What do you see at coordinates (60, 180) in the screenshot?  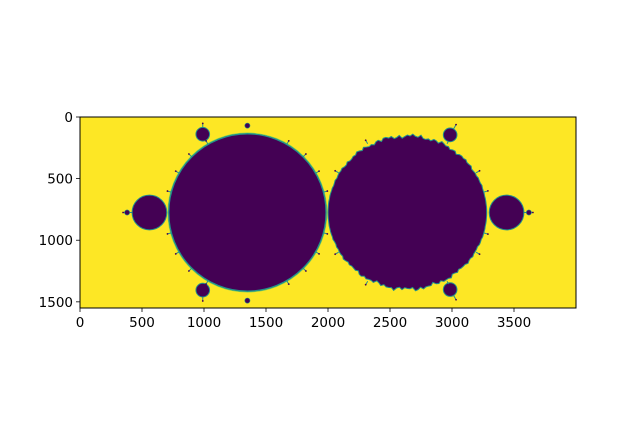 I see `y-tick-label: 500` at bounding box center [60, 180].